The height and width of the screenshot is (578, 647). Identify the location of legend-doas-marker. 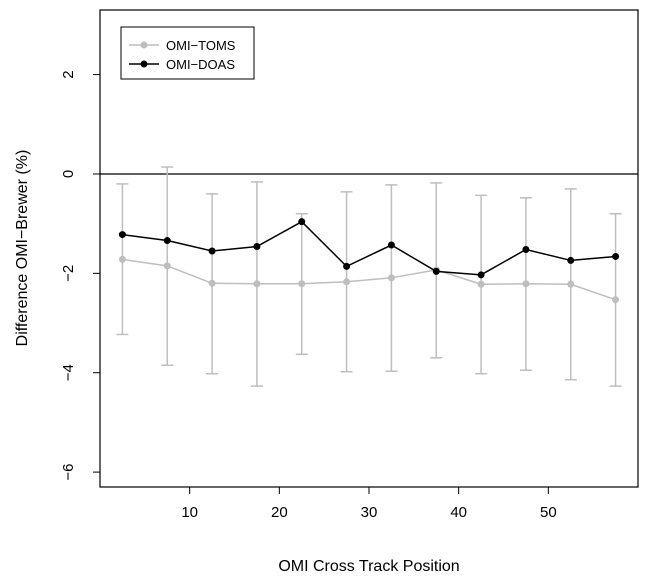
(144, 64).